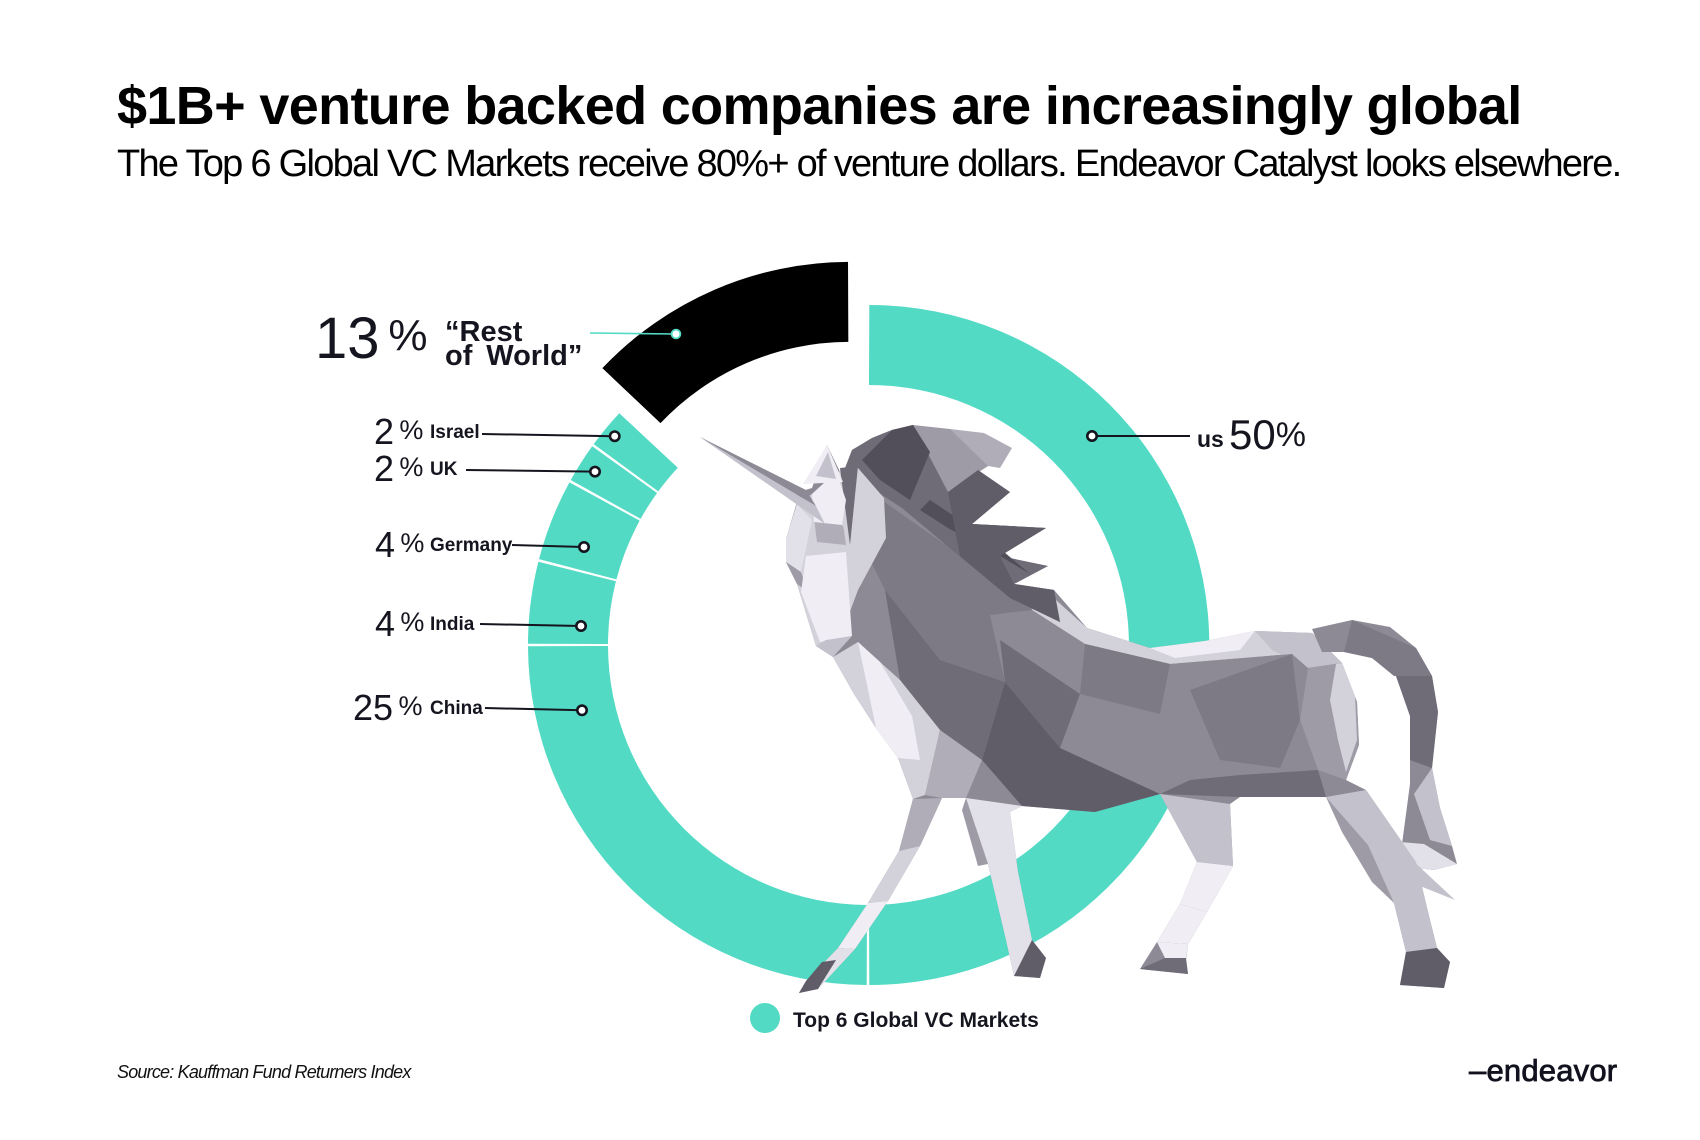 The height and width of the screenshot is (1140, 1700). I want to click on svg-text: “Rest, so click(484, 332).